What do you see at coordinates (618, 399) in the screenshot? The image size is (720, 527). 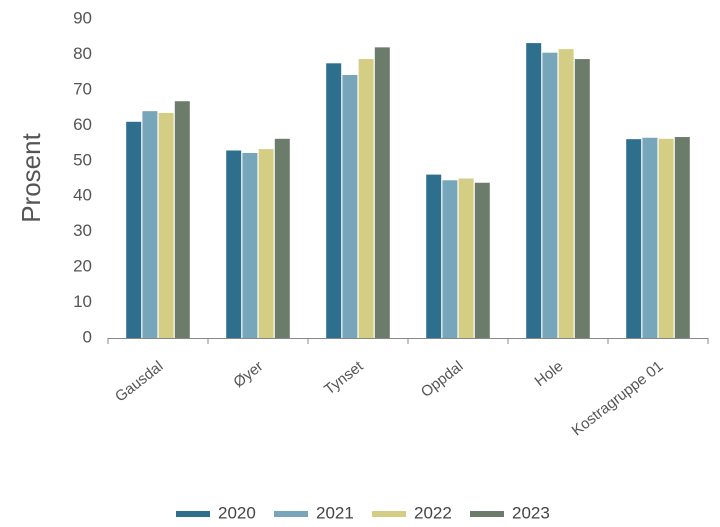 I see `x-tick-label: Kostragruppe 01` at bounding box center [618, 399].